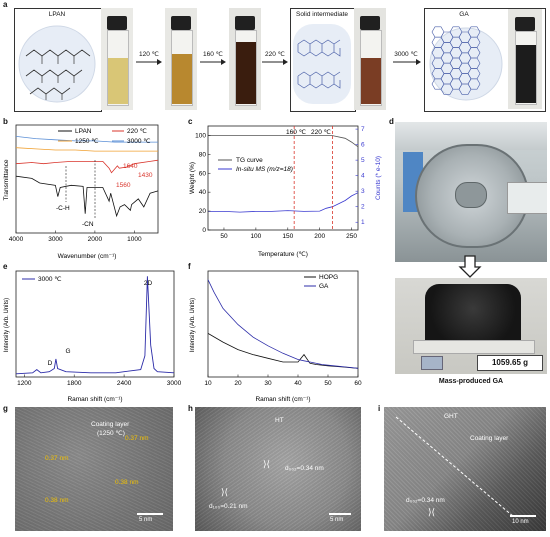 This screenshot has height=537, width=550. I want to click on e-peak-g: G, so click(67, 351).